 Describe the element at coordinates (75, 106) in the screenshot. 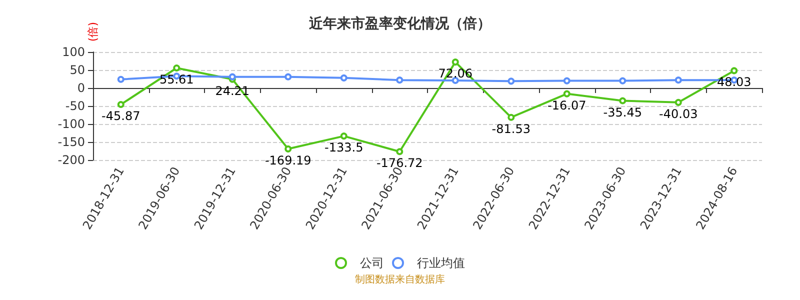

I see `y-tick-label: -50` at that location.